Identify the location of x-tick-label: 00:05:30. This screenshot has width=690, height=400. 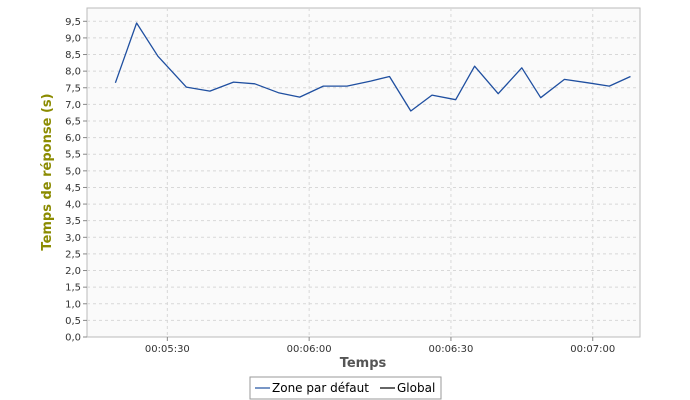
(167, 349).